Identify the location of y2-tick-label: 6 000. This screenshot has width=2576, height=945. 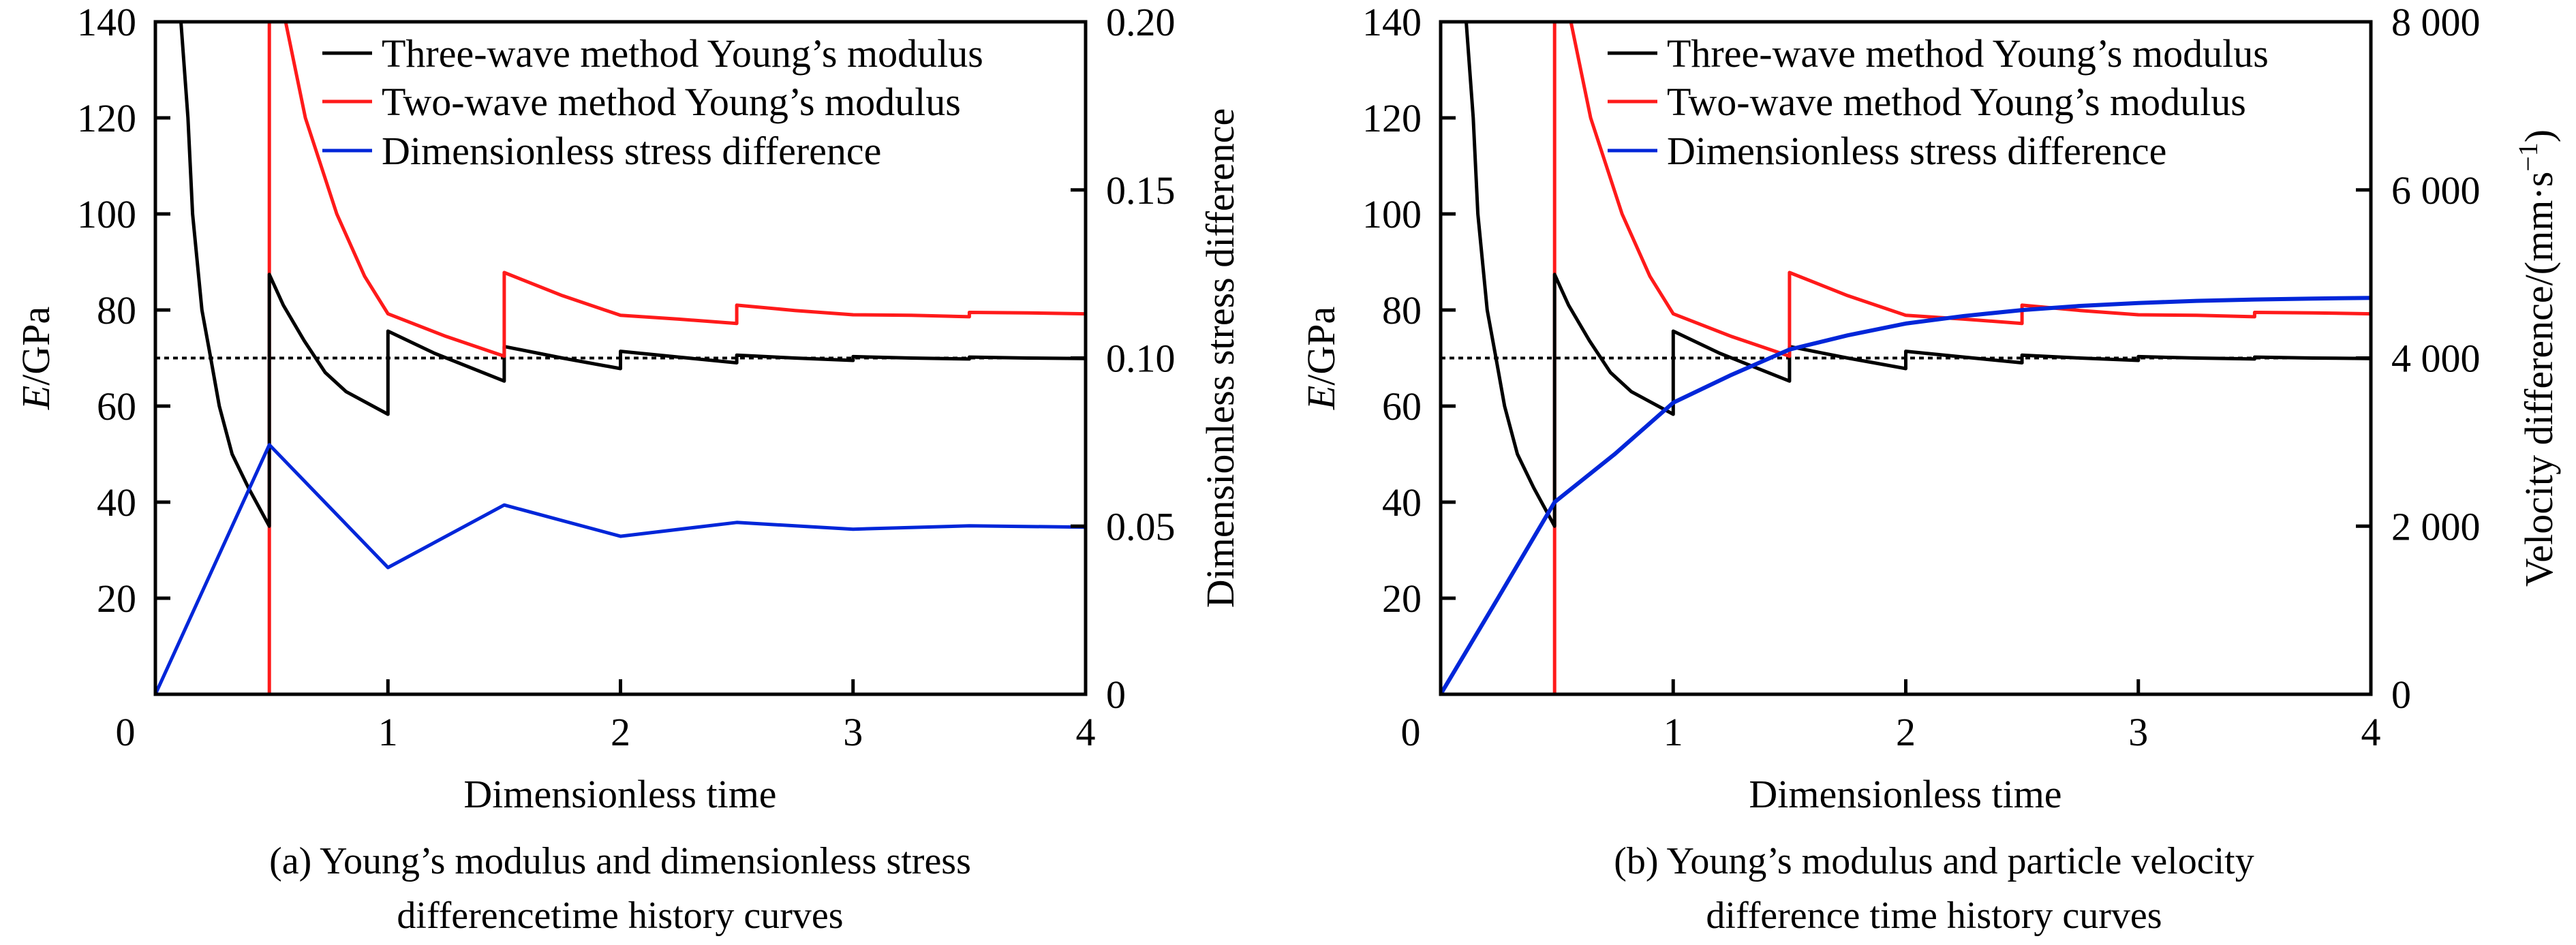
(2436, 190).